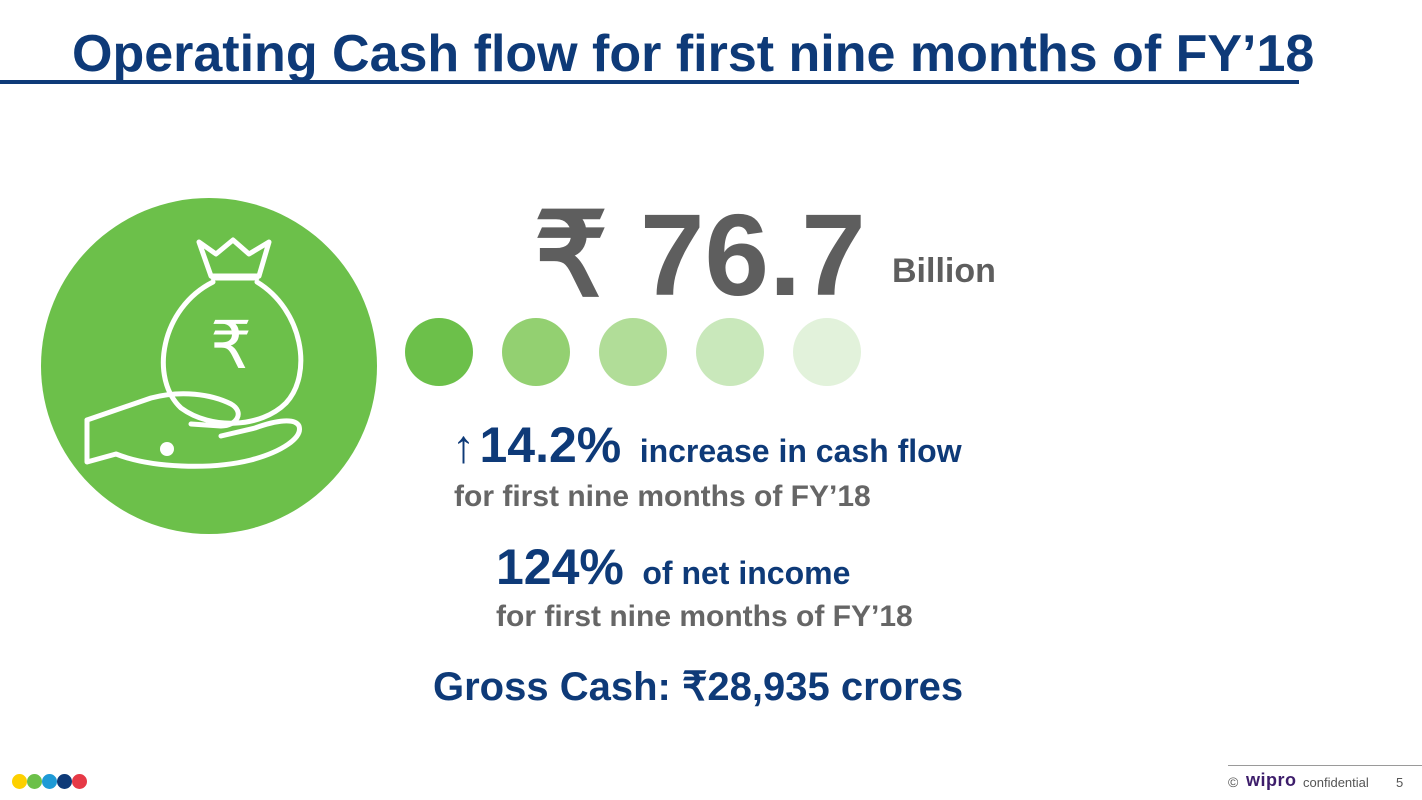 This screenshot has height=800, width=1422. Describe the element at coordinates (49, 781) in the screenshot. I see `brand-dot-blue` at that location.